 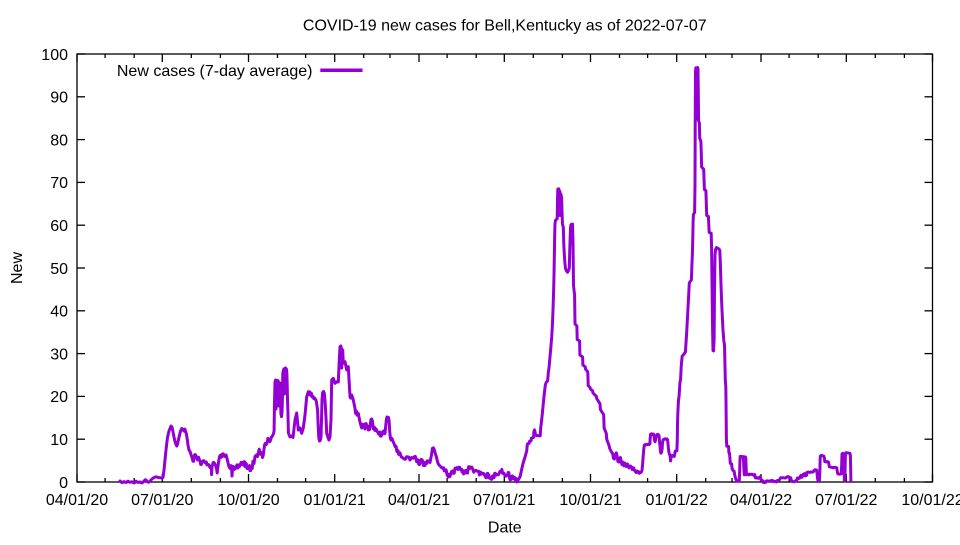 What do you see at coordinates (59, 140) in the screenshot?
I see `svg-text: 80` at bounding box center [59, 140].